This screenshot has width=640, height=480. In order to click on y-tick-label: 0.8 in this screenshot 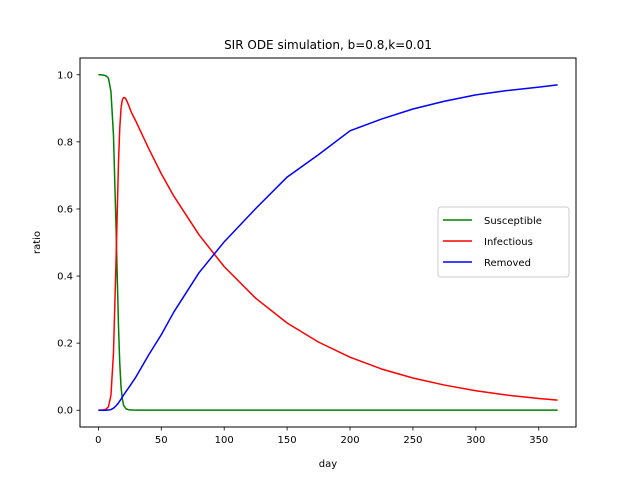, I will do `click(65, 142)`.